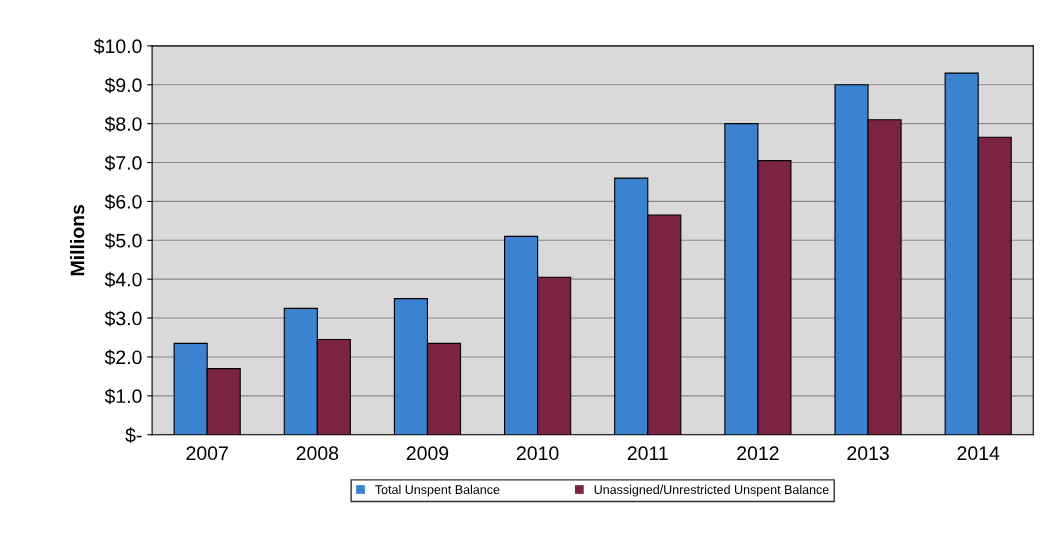  Describe the element at coordinates (317, 453) in the screenshot. I see `x-tick-label: 2008` at that location.